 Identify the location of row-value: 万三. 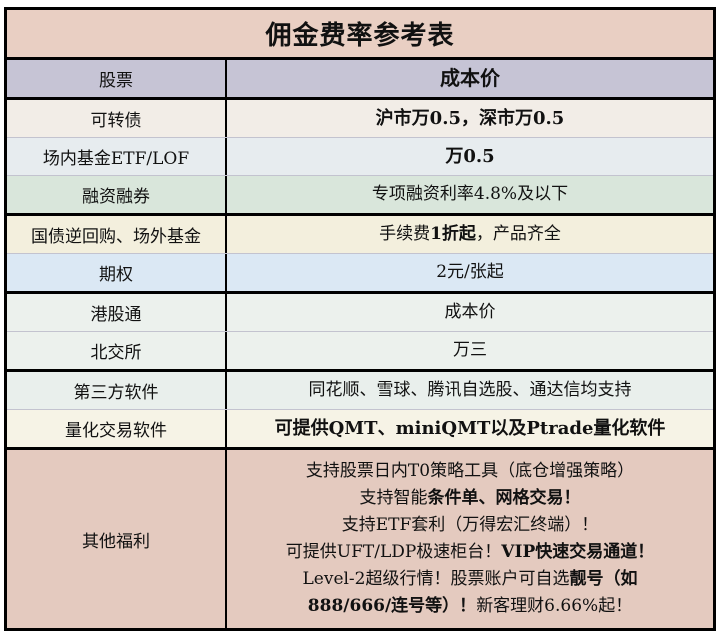
(470, 350).